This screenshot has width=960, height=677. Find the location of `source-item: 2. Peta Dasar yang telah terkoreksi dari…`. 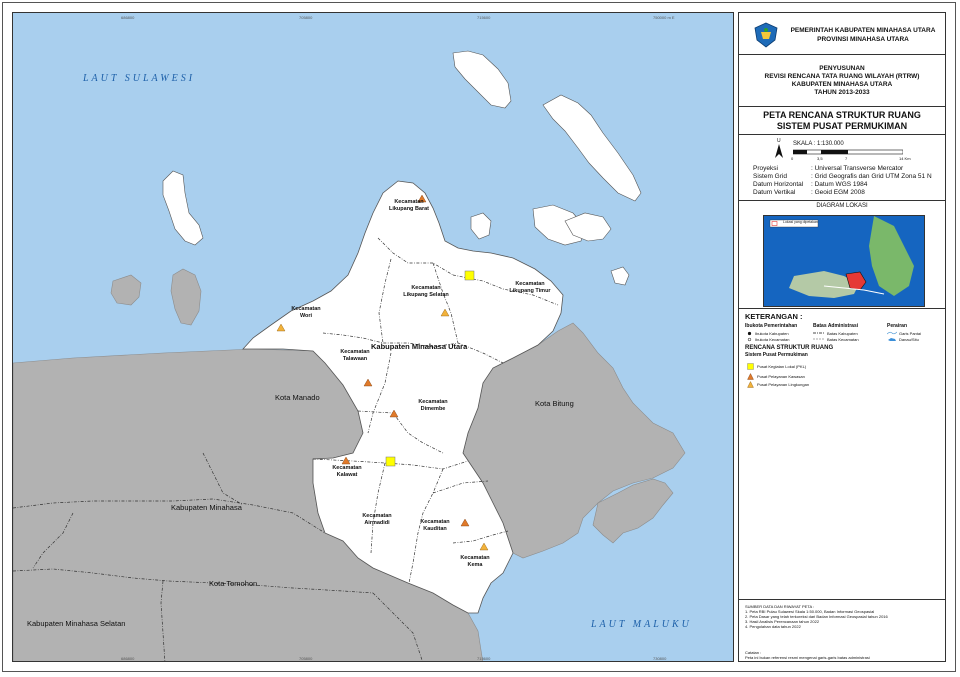

source-item: 2. Peta Dasar yang telah terkoreksi dari… is located at coordinates (816, 616).